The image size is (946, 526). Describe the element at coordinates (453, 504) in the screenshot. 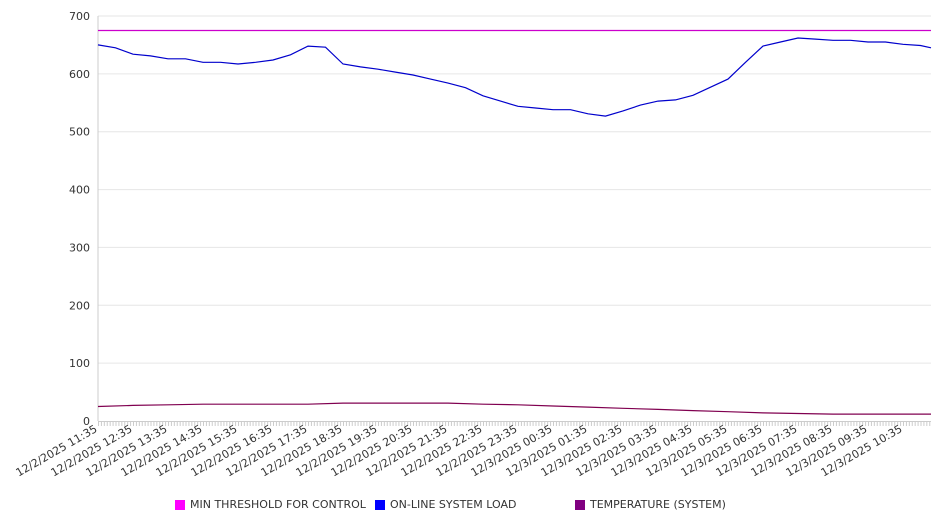

I see `legend-label: ON-LINE SYSTEM LOAD` at that location.